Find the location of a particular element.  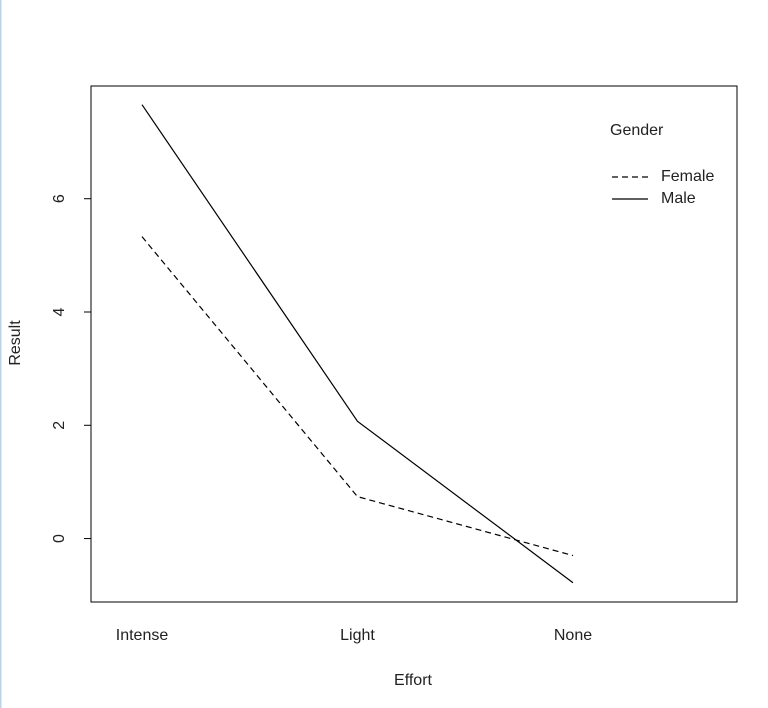

legend-label: Male is located at coordinates (678, 198).